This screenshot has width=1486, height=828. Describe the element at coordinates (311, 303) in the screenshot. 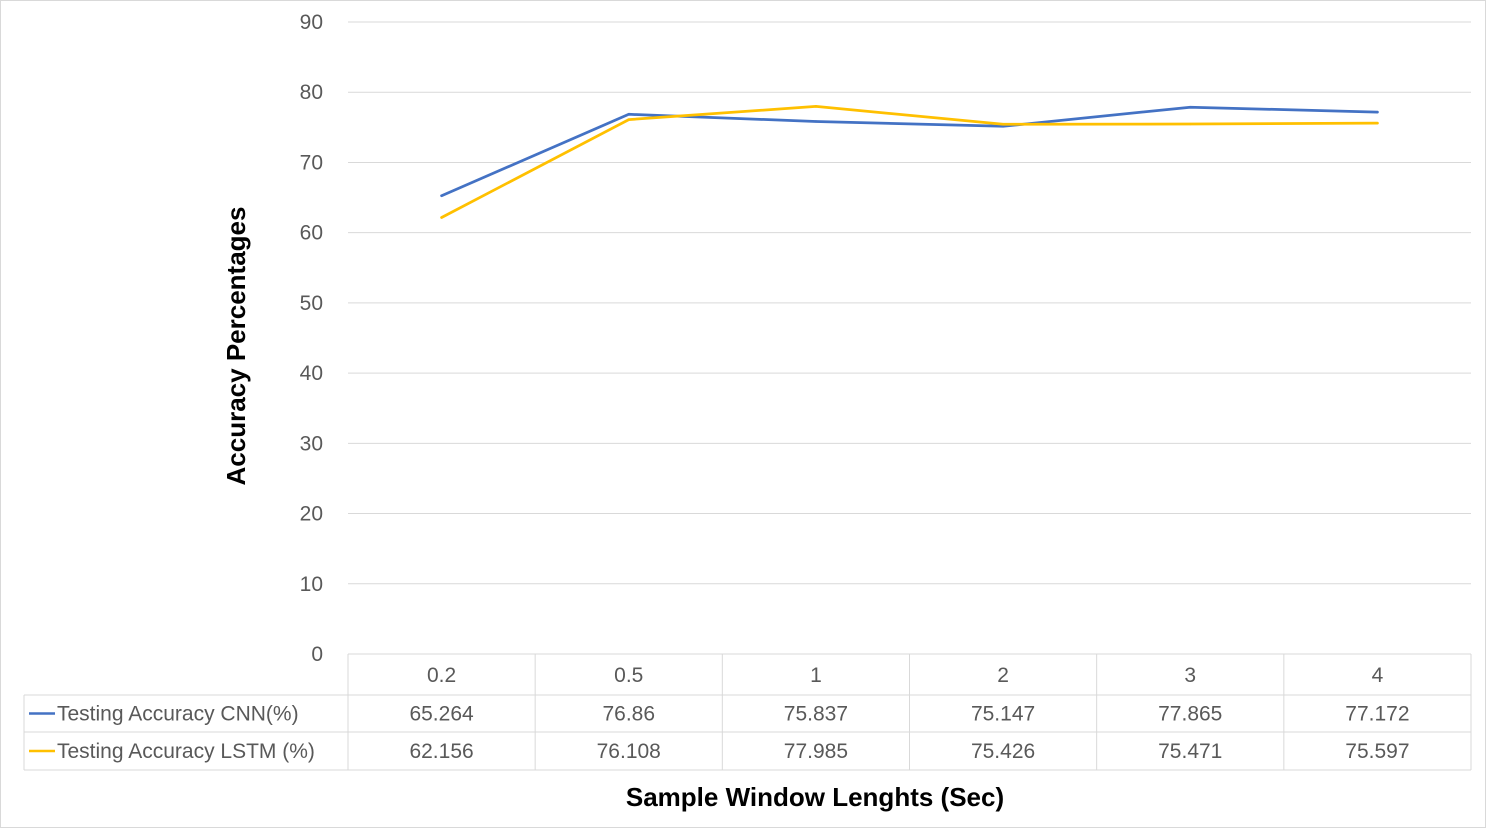

I see `y-tick-label: 50` at that location.